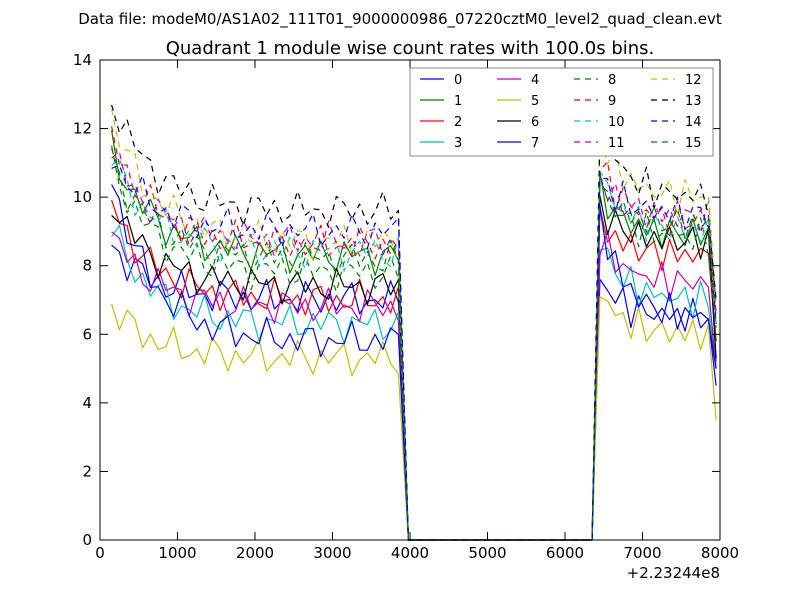 The width and height of the screenshot is (800, 600). I want to click on x-tick-label: 4000, so click(410, 553).